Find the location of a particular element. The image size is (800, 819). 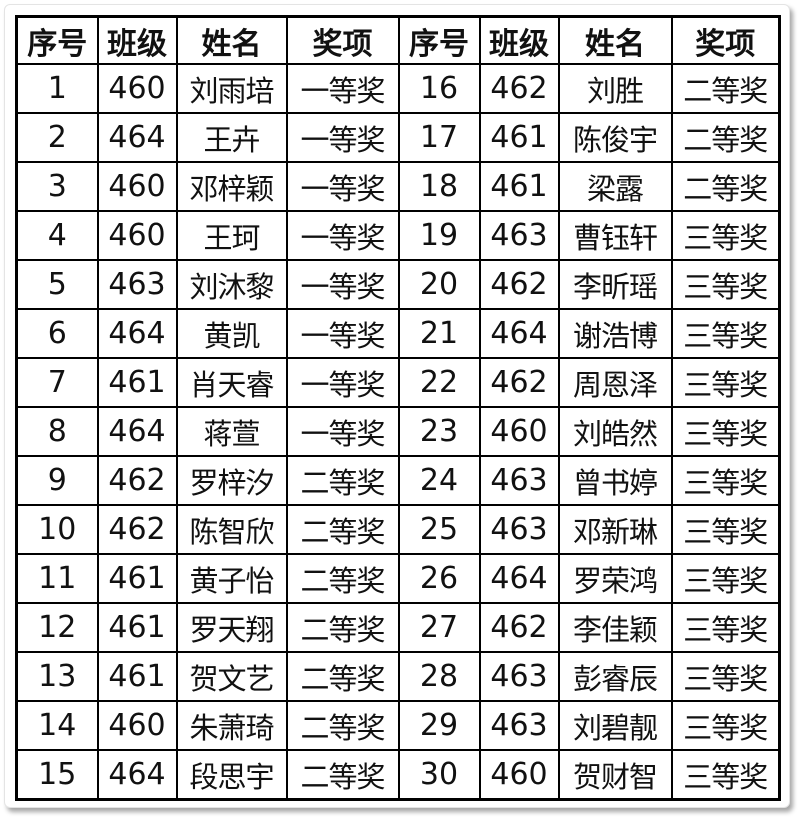

number-cell: 2 is located at coordinates (57, 137).